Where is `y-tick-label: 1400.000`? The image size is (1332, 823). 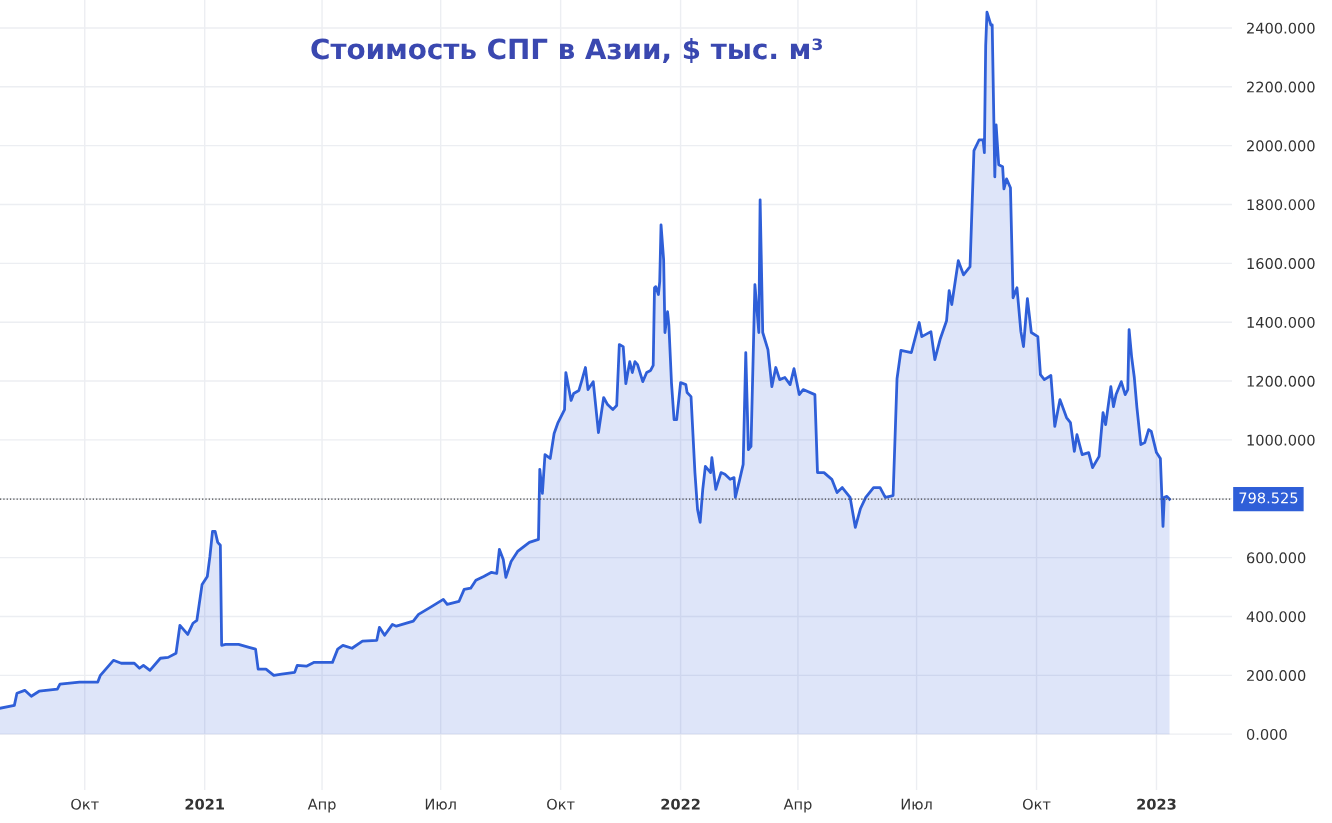
y-tick-label: 1400.000 is located at coordinates (1281, 322).